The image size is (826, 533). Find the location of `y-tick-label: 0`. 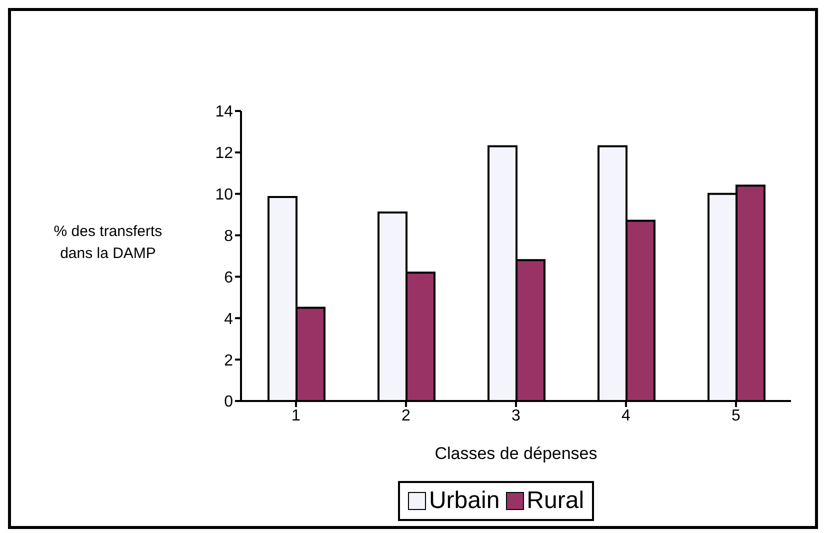

y-tick-label: 0 is located at coordinates (229, 402).